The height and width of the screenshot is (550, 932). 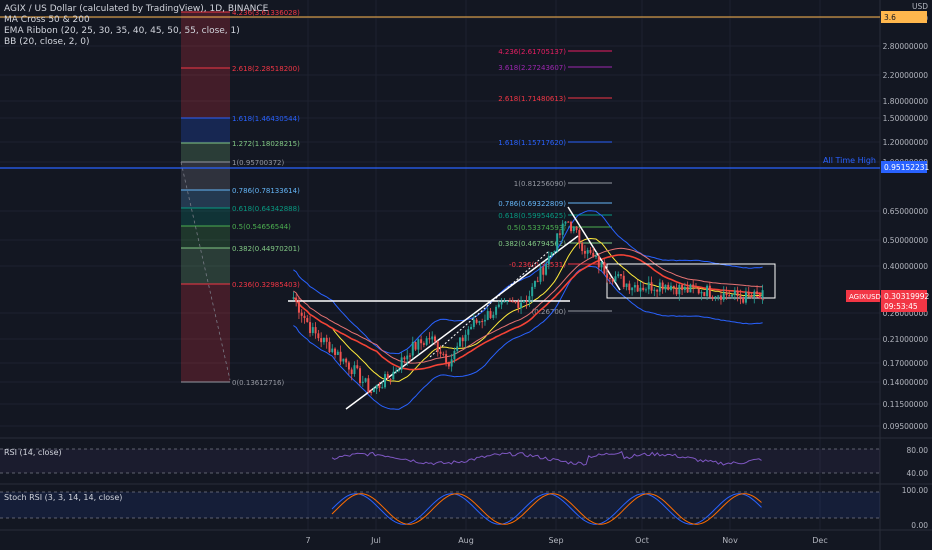 I want to click on symbol-tag-text: AGIXUSD, so click(x=865, y=297).